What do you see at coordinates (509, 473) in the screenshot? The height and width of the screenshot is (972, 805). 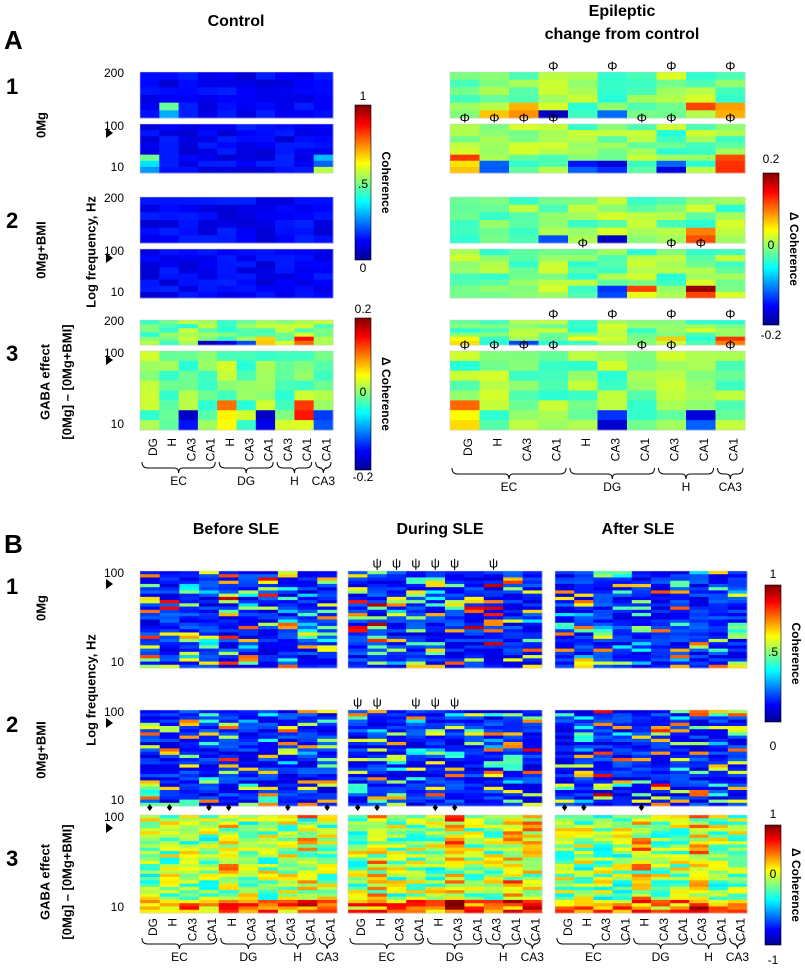 I see `group-brace` at bounding box center [509, 473].